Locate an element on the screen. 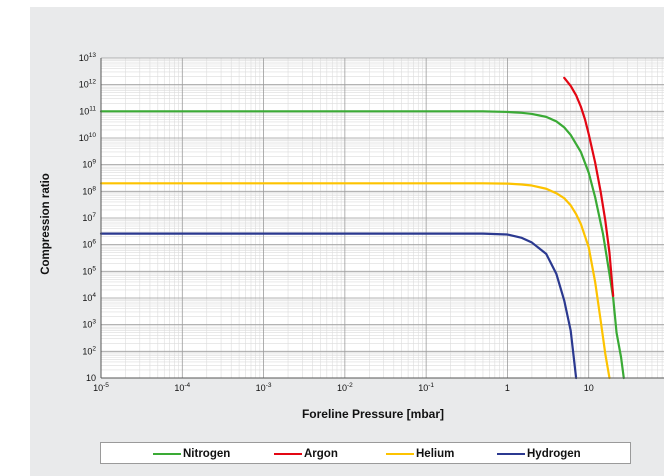 The width and height of the screenshot is (664, 476). x-tick-label: 10⁻² is located at coordinates (345, 387).